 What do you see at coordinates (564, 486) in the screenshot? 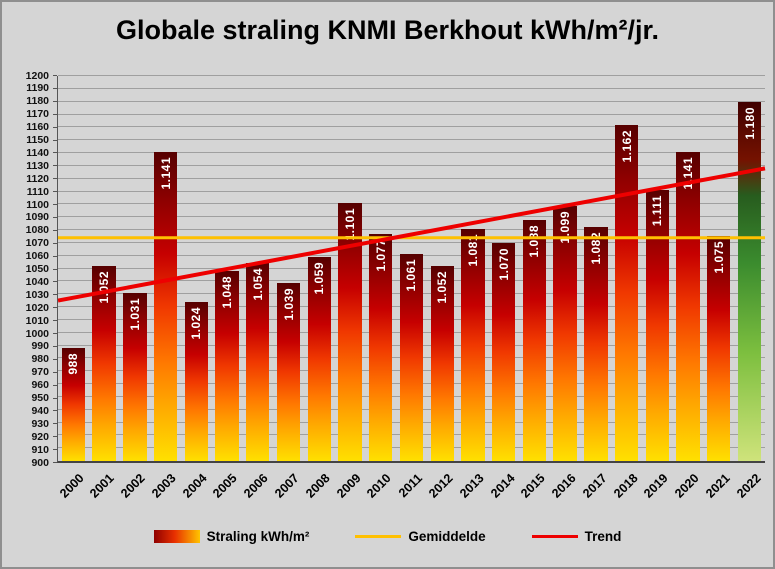
I see `x-tick-label: 2016` at bounding box center [564, 486].